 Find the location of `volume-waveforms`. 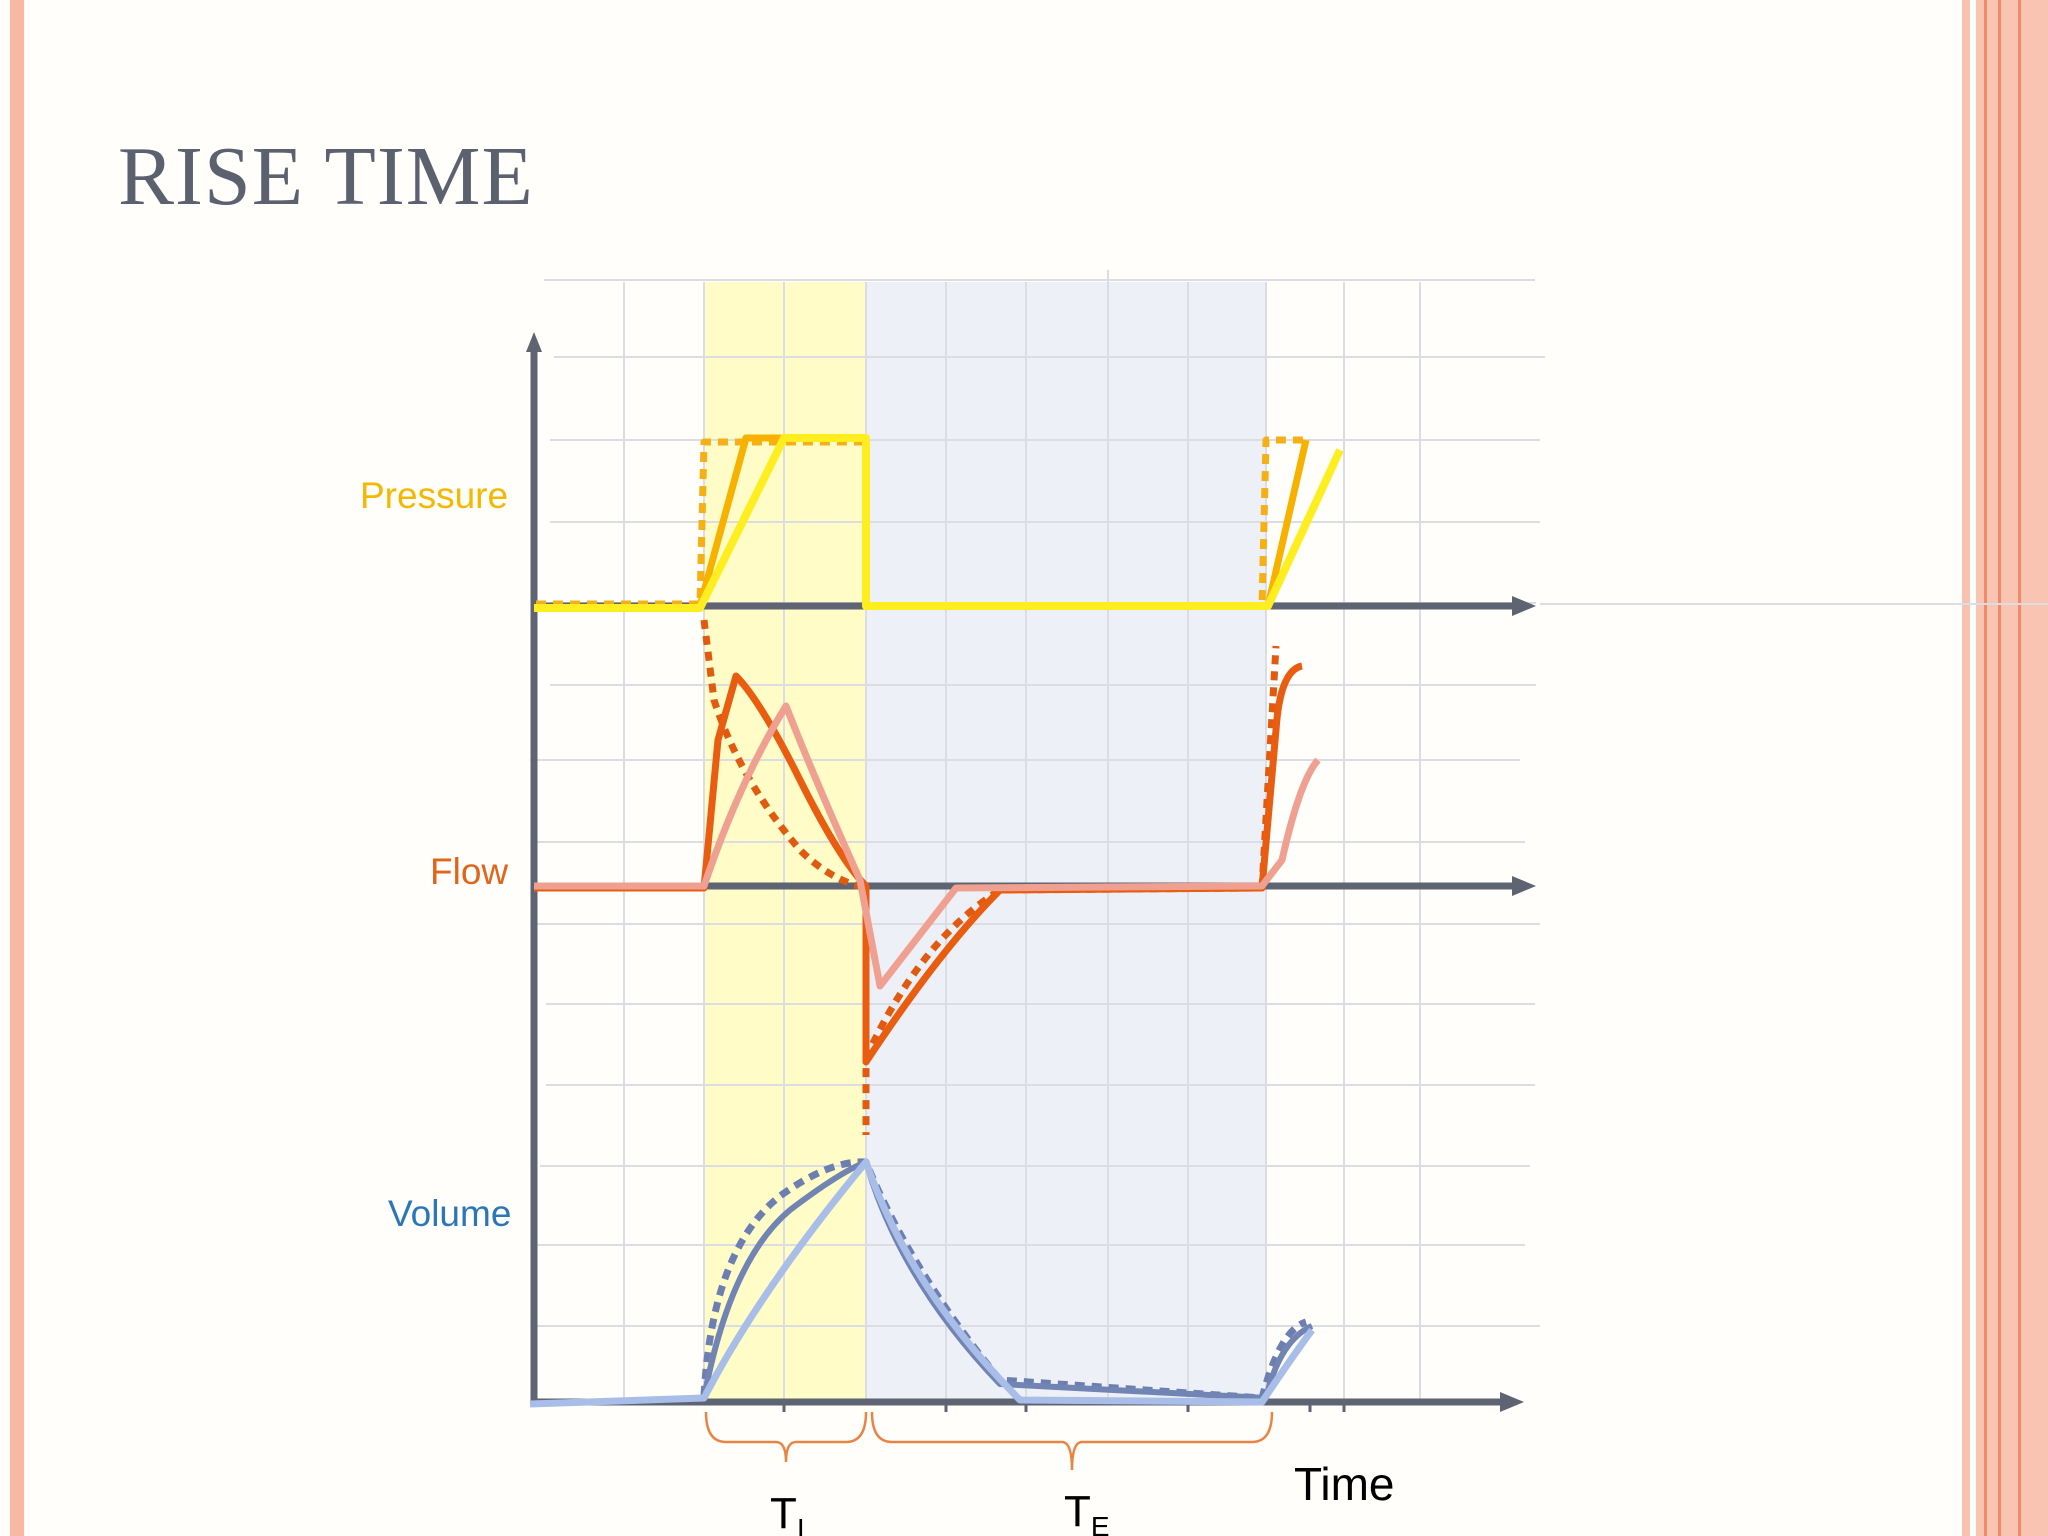

volume-waveforms is located at coordinates (922, 1283).